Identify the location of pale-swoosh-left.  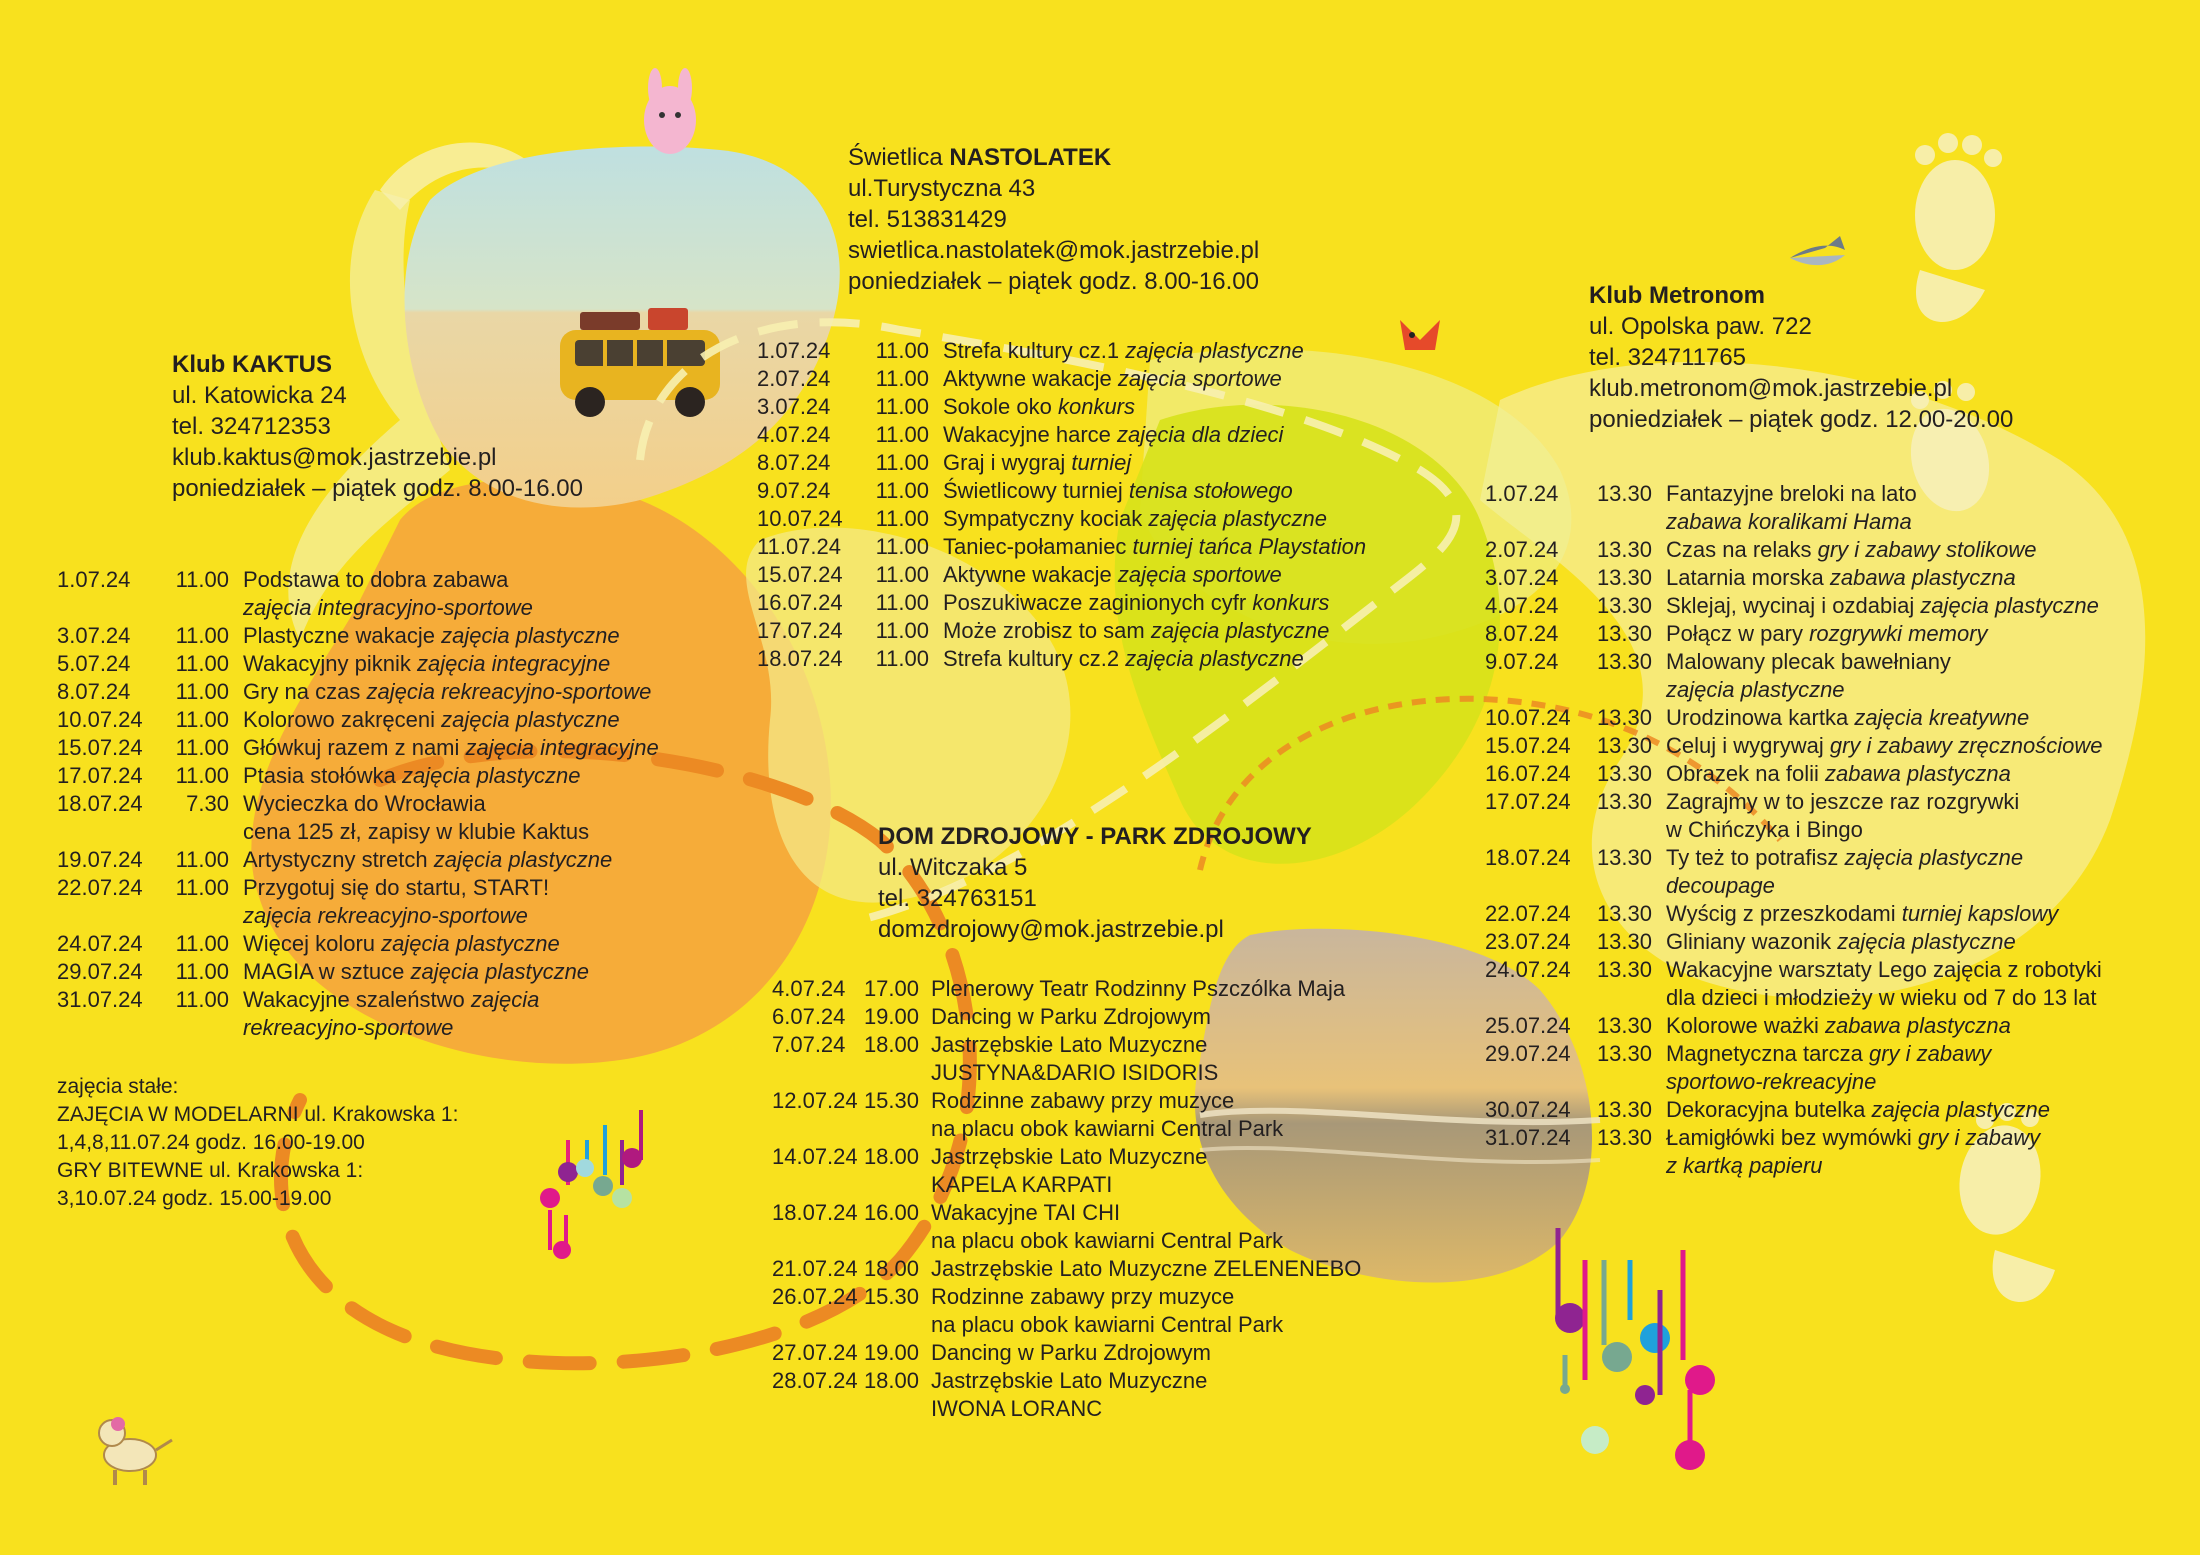
(369, 415).